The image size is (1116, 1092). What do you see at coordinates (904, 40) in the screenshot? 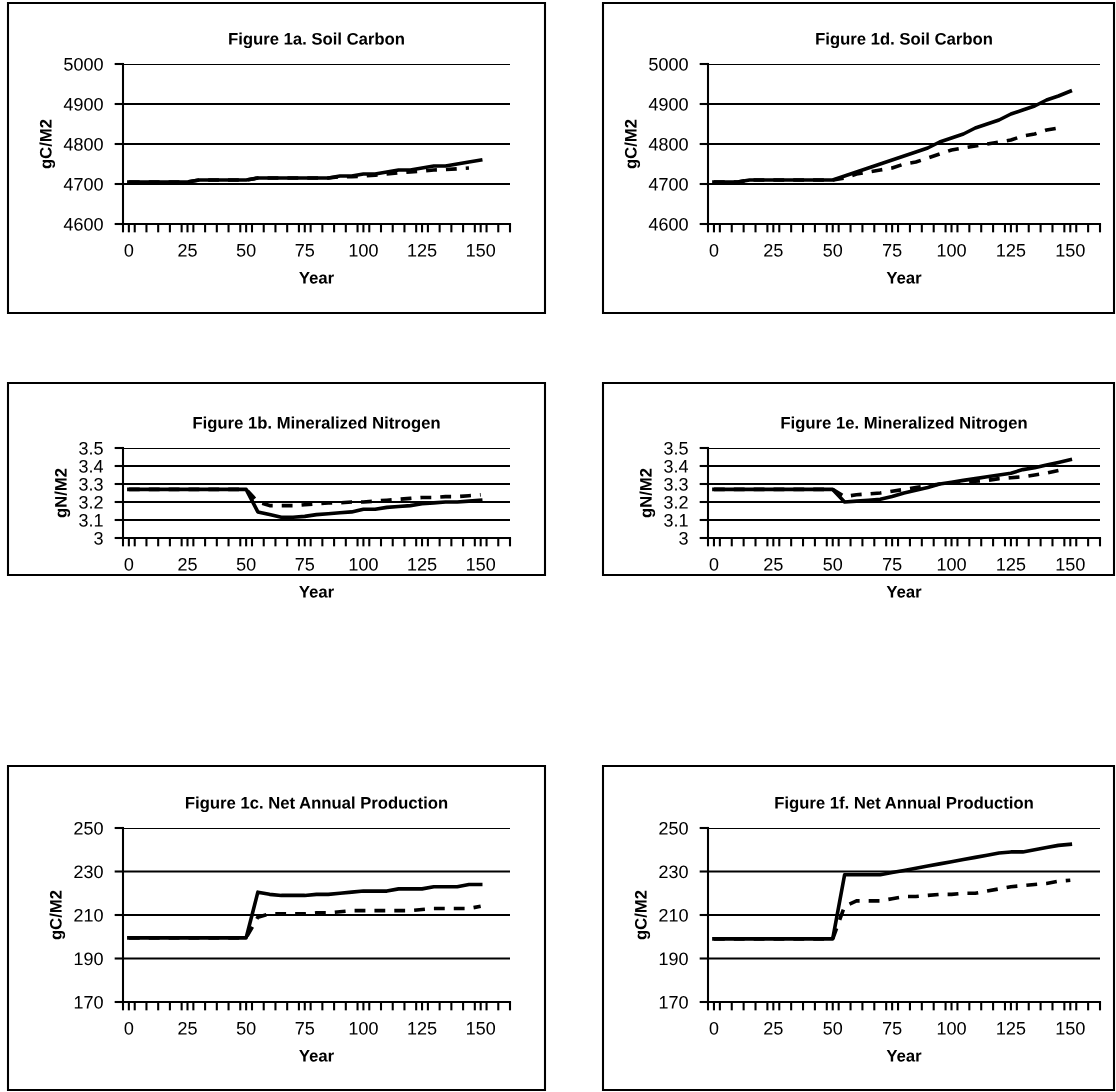
I see `chart-title: Figure 1d. Soil Carbon` at bounding box center [904, 40].